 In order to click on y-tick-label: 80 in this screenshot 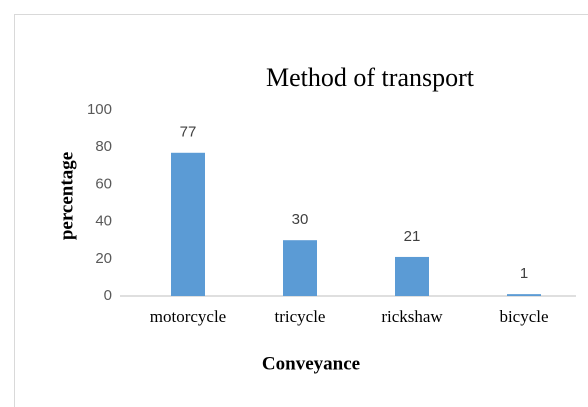, I will do `click(103, 146)`.